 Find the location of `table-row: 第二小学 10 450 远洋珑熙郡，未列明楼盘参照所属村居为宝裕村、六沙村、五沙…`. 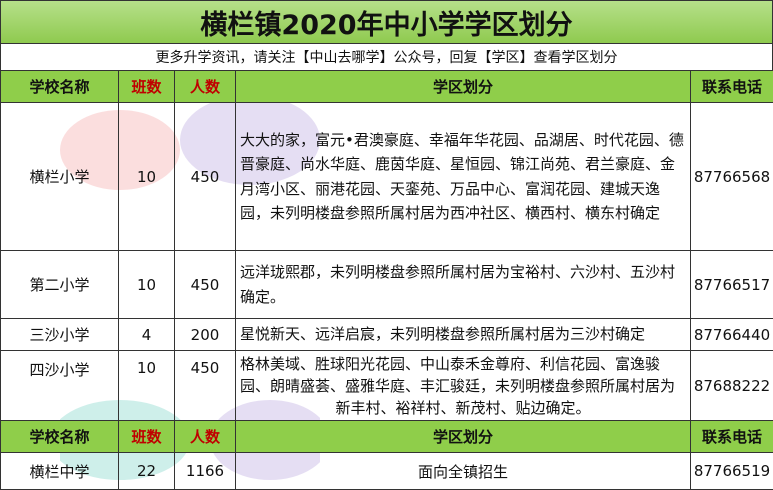

table-row: 第二小学 10 450 远洋珑熙郡，未列明楼盘参照所属村居为宝裕村、六沙村、五沙… is located at coordinates (387, 285).